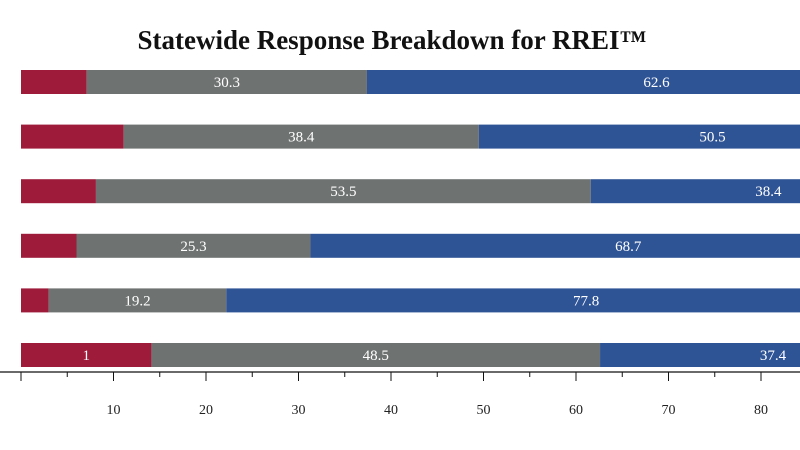 The width and height of the screenshot is (800, 450). What do you see at coordinates (761, 410) in the screenshot?
I see `x-tick-label: 80` at bounding box center [761, 410].